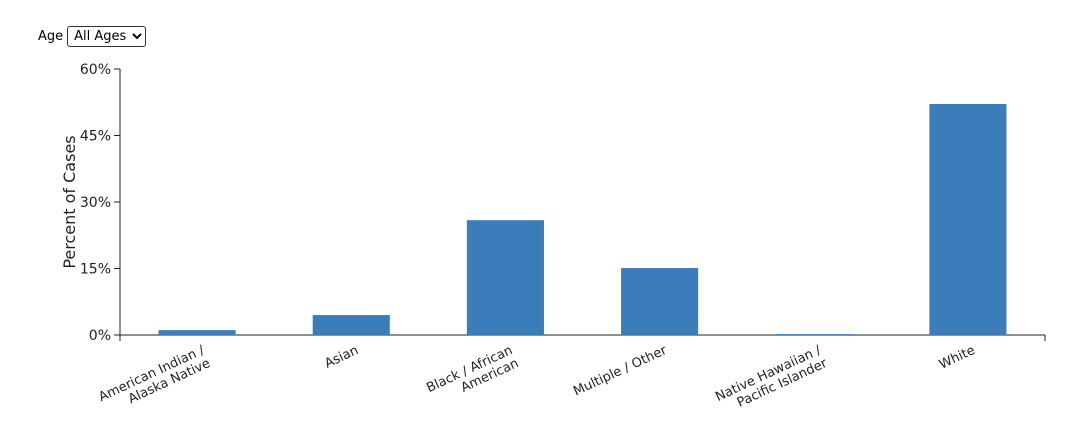 The image size is (1080, 430). What do you see at coordinates (341, 357) in the screenshot?
I see `x-tick-label: Asian` at bounding box center [341, 357].